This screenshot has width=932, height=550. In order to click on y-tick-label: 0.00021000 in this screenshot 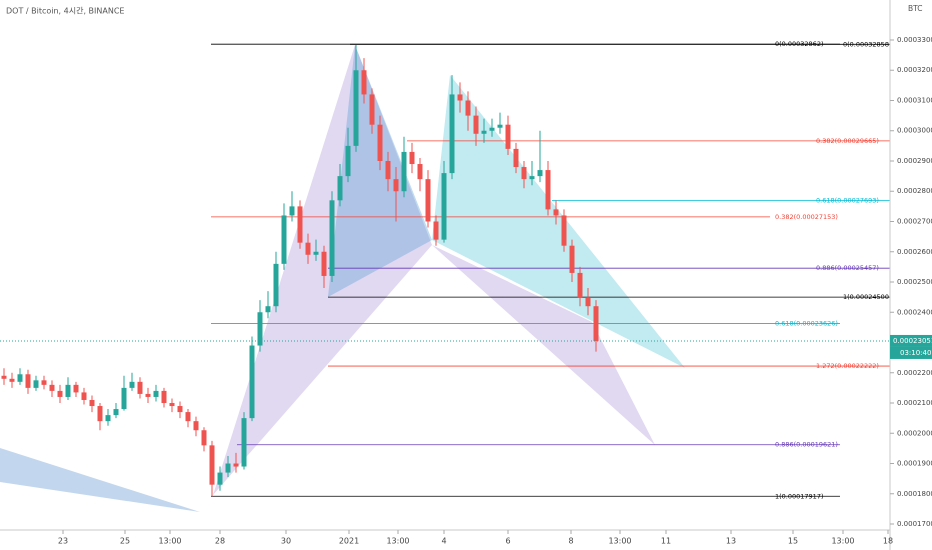, I will do `click(914, 403)`.